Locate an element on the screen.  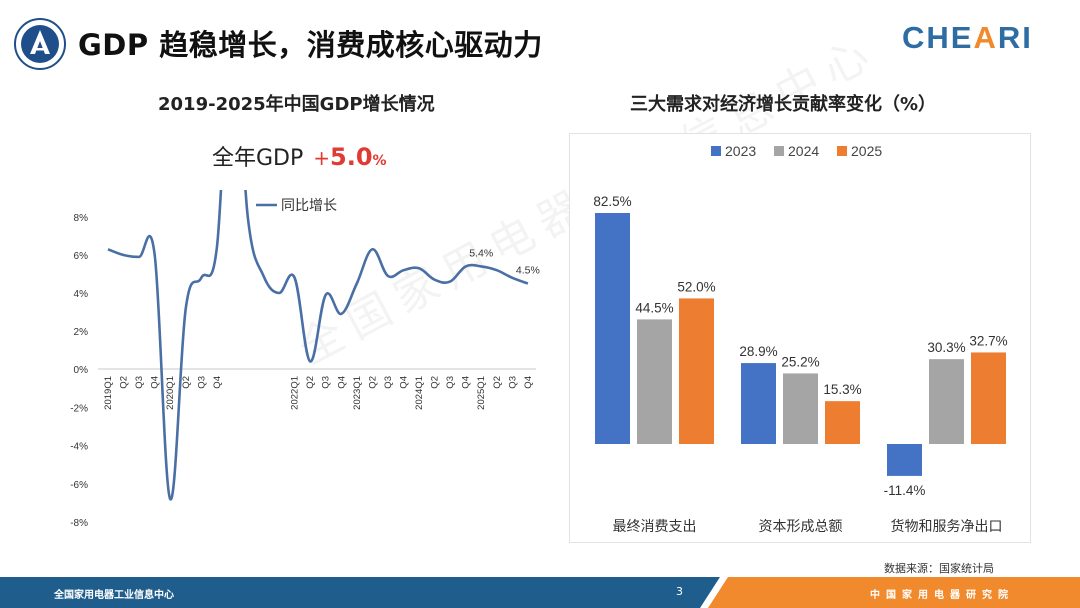
x-tick-label: 2019Q1 is located at coordinates (108, 393).